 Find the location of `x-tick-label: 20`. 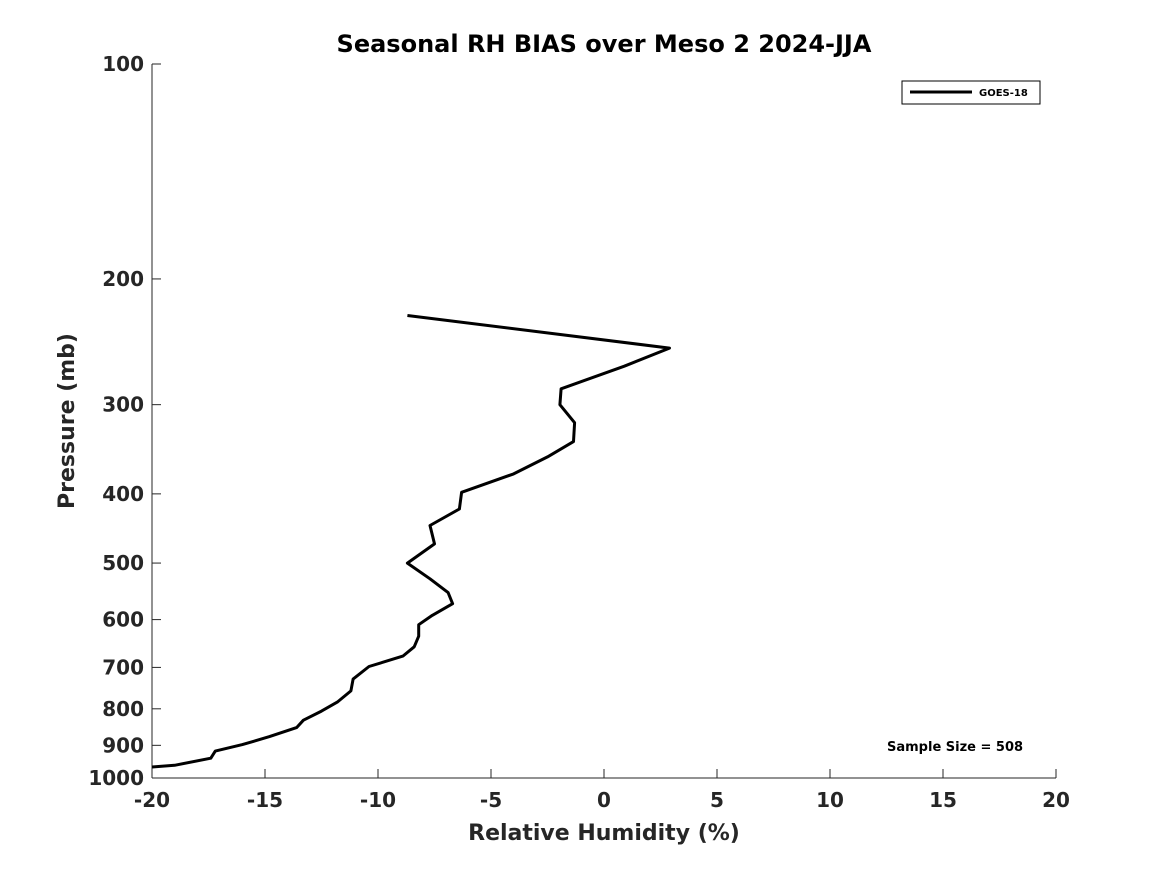

x-tick-label: 20 is located at coordinates (1056, 800).